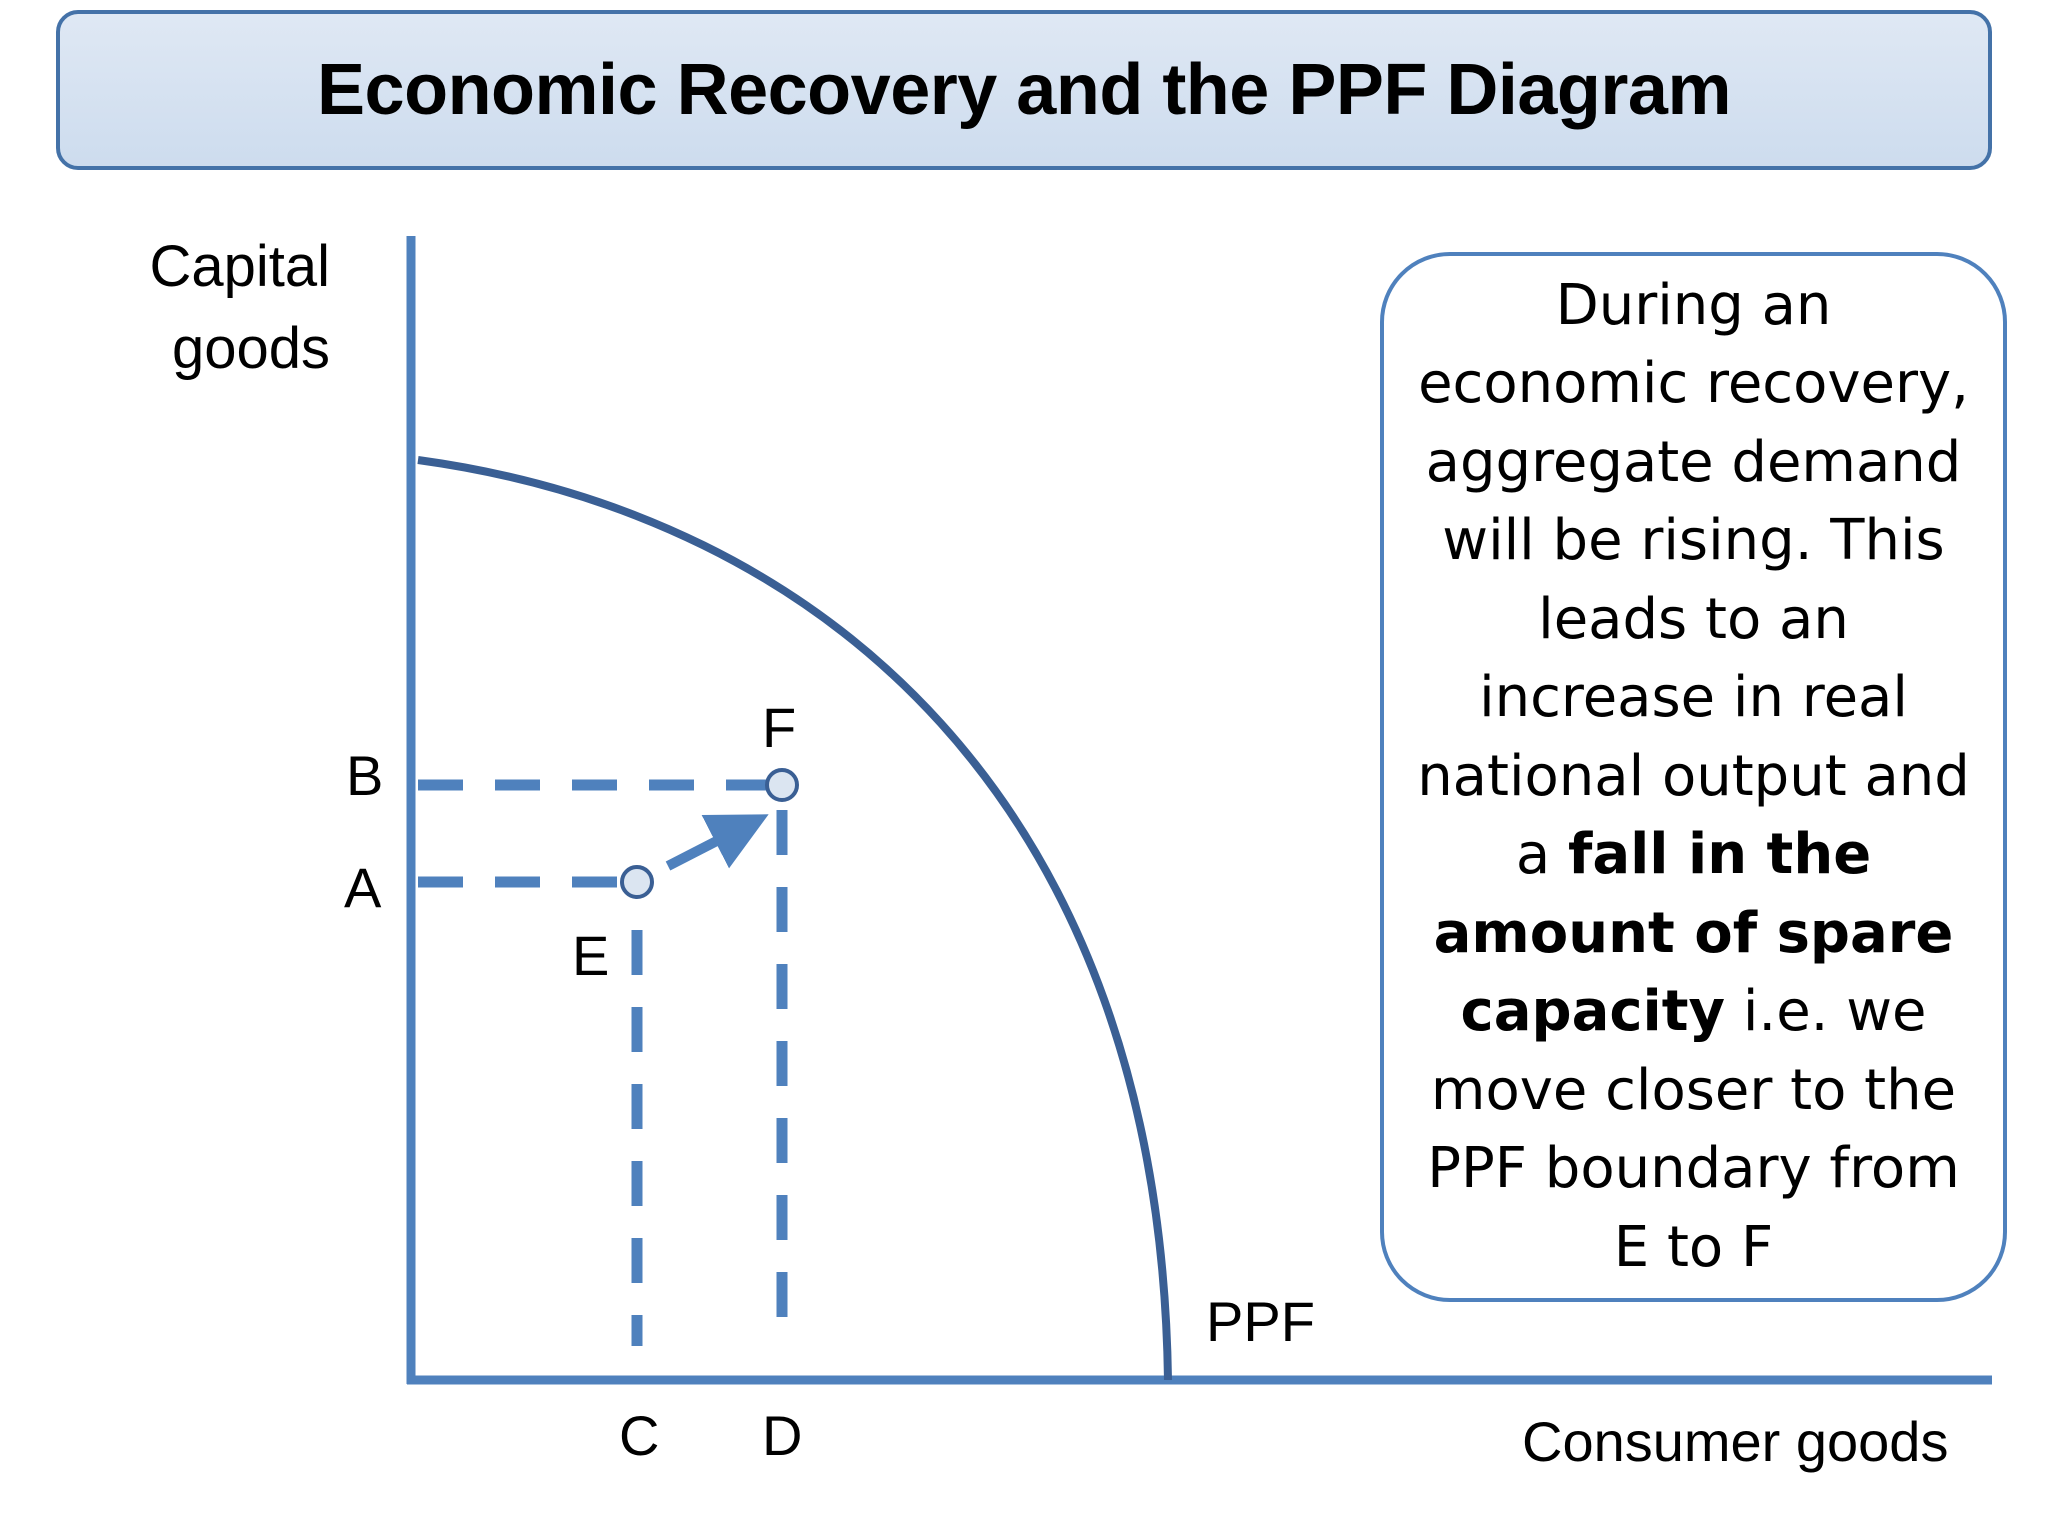  I want to click on page-title: Economic Recovery and the PPF Diagram, so click(1024, 90).